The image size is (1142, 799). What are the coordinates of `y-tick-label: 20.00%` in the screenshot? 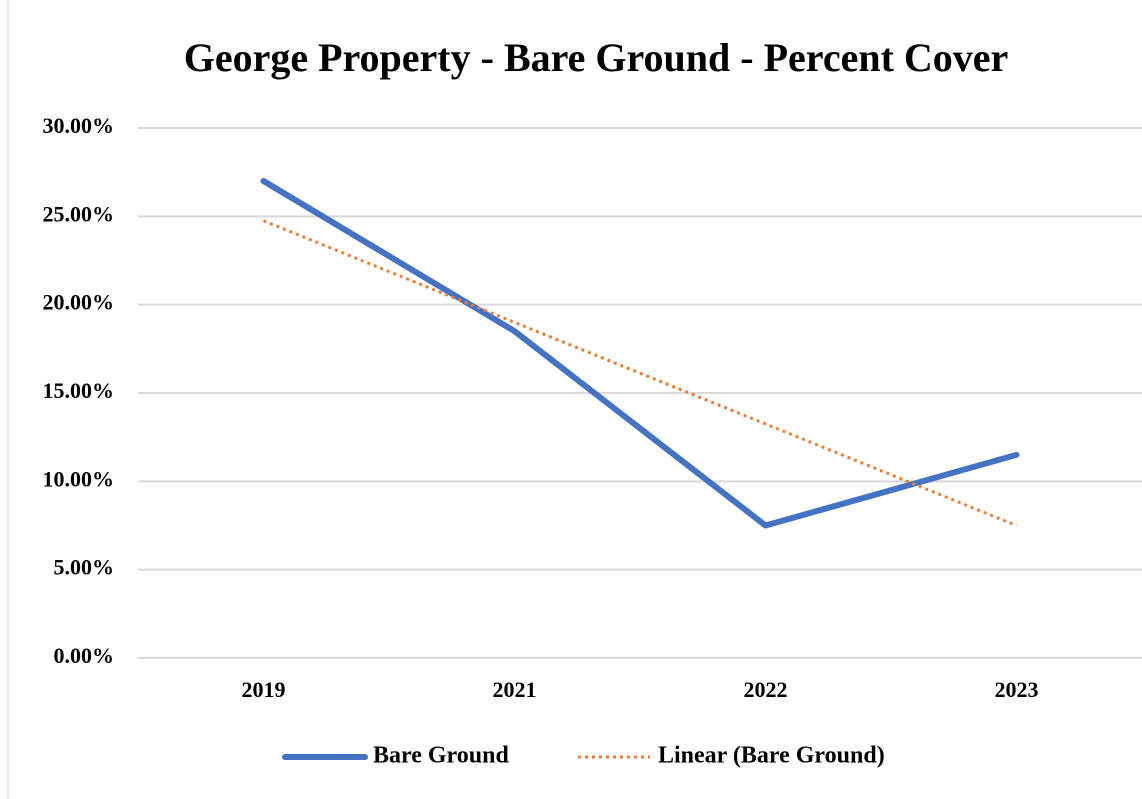 It's located at (79, 302).